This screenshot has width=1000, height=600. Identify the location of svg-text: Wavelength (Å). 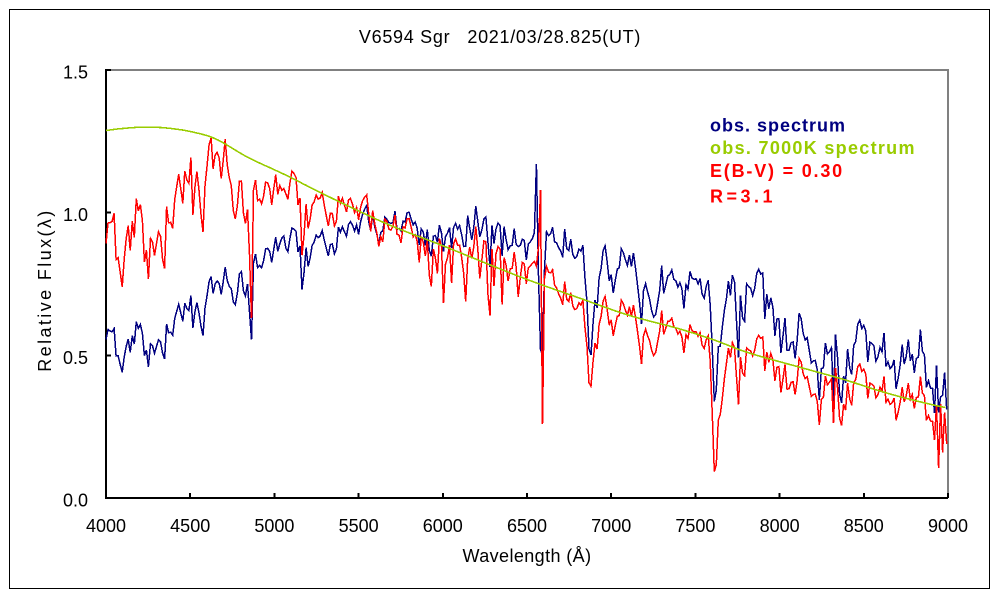
(527, 556).